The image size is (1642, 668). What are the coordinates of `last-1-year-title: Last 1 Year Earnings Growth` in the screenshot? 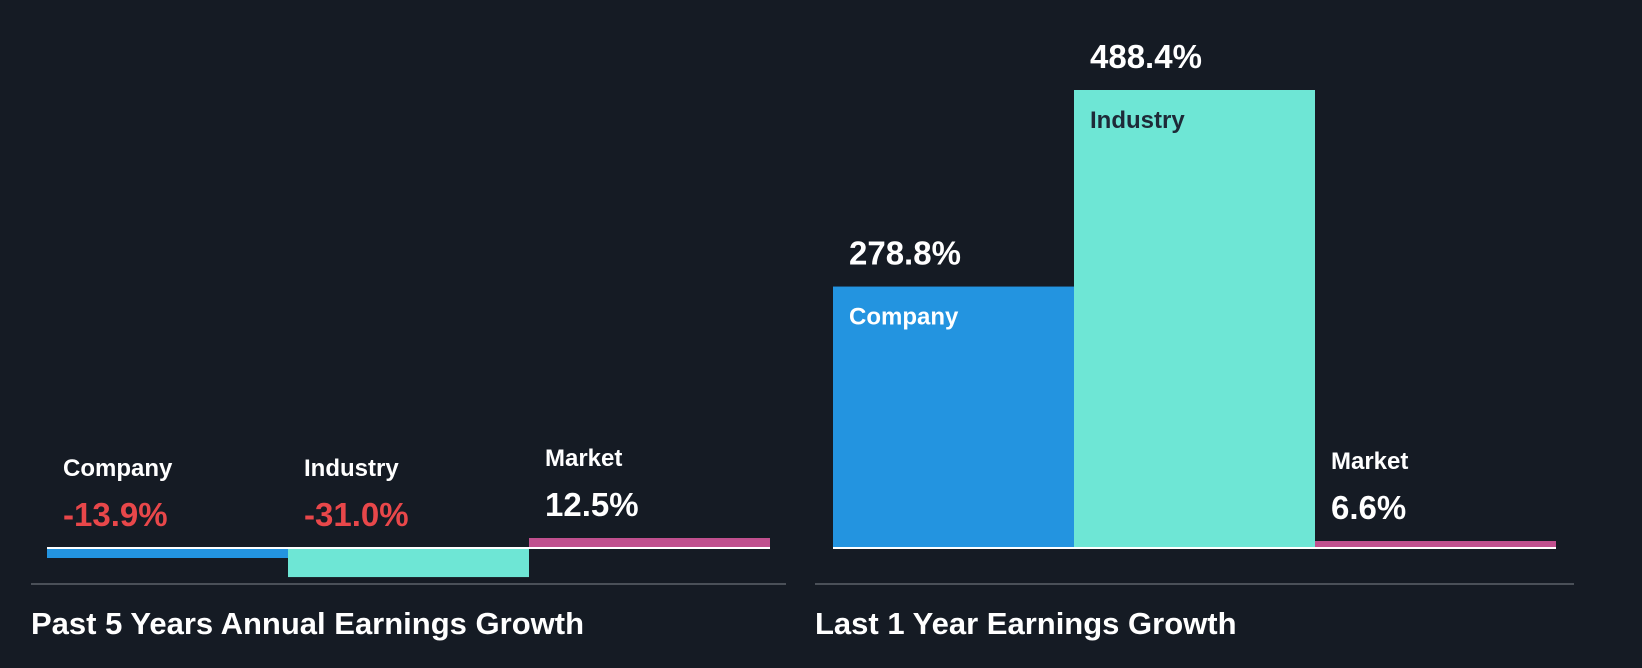 It's located at (1026, 623).